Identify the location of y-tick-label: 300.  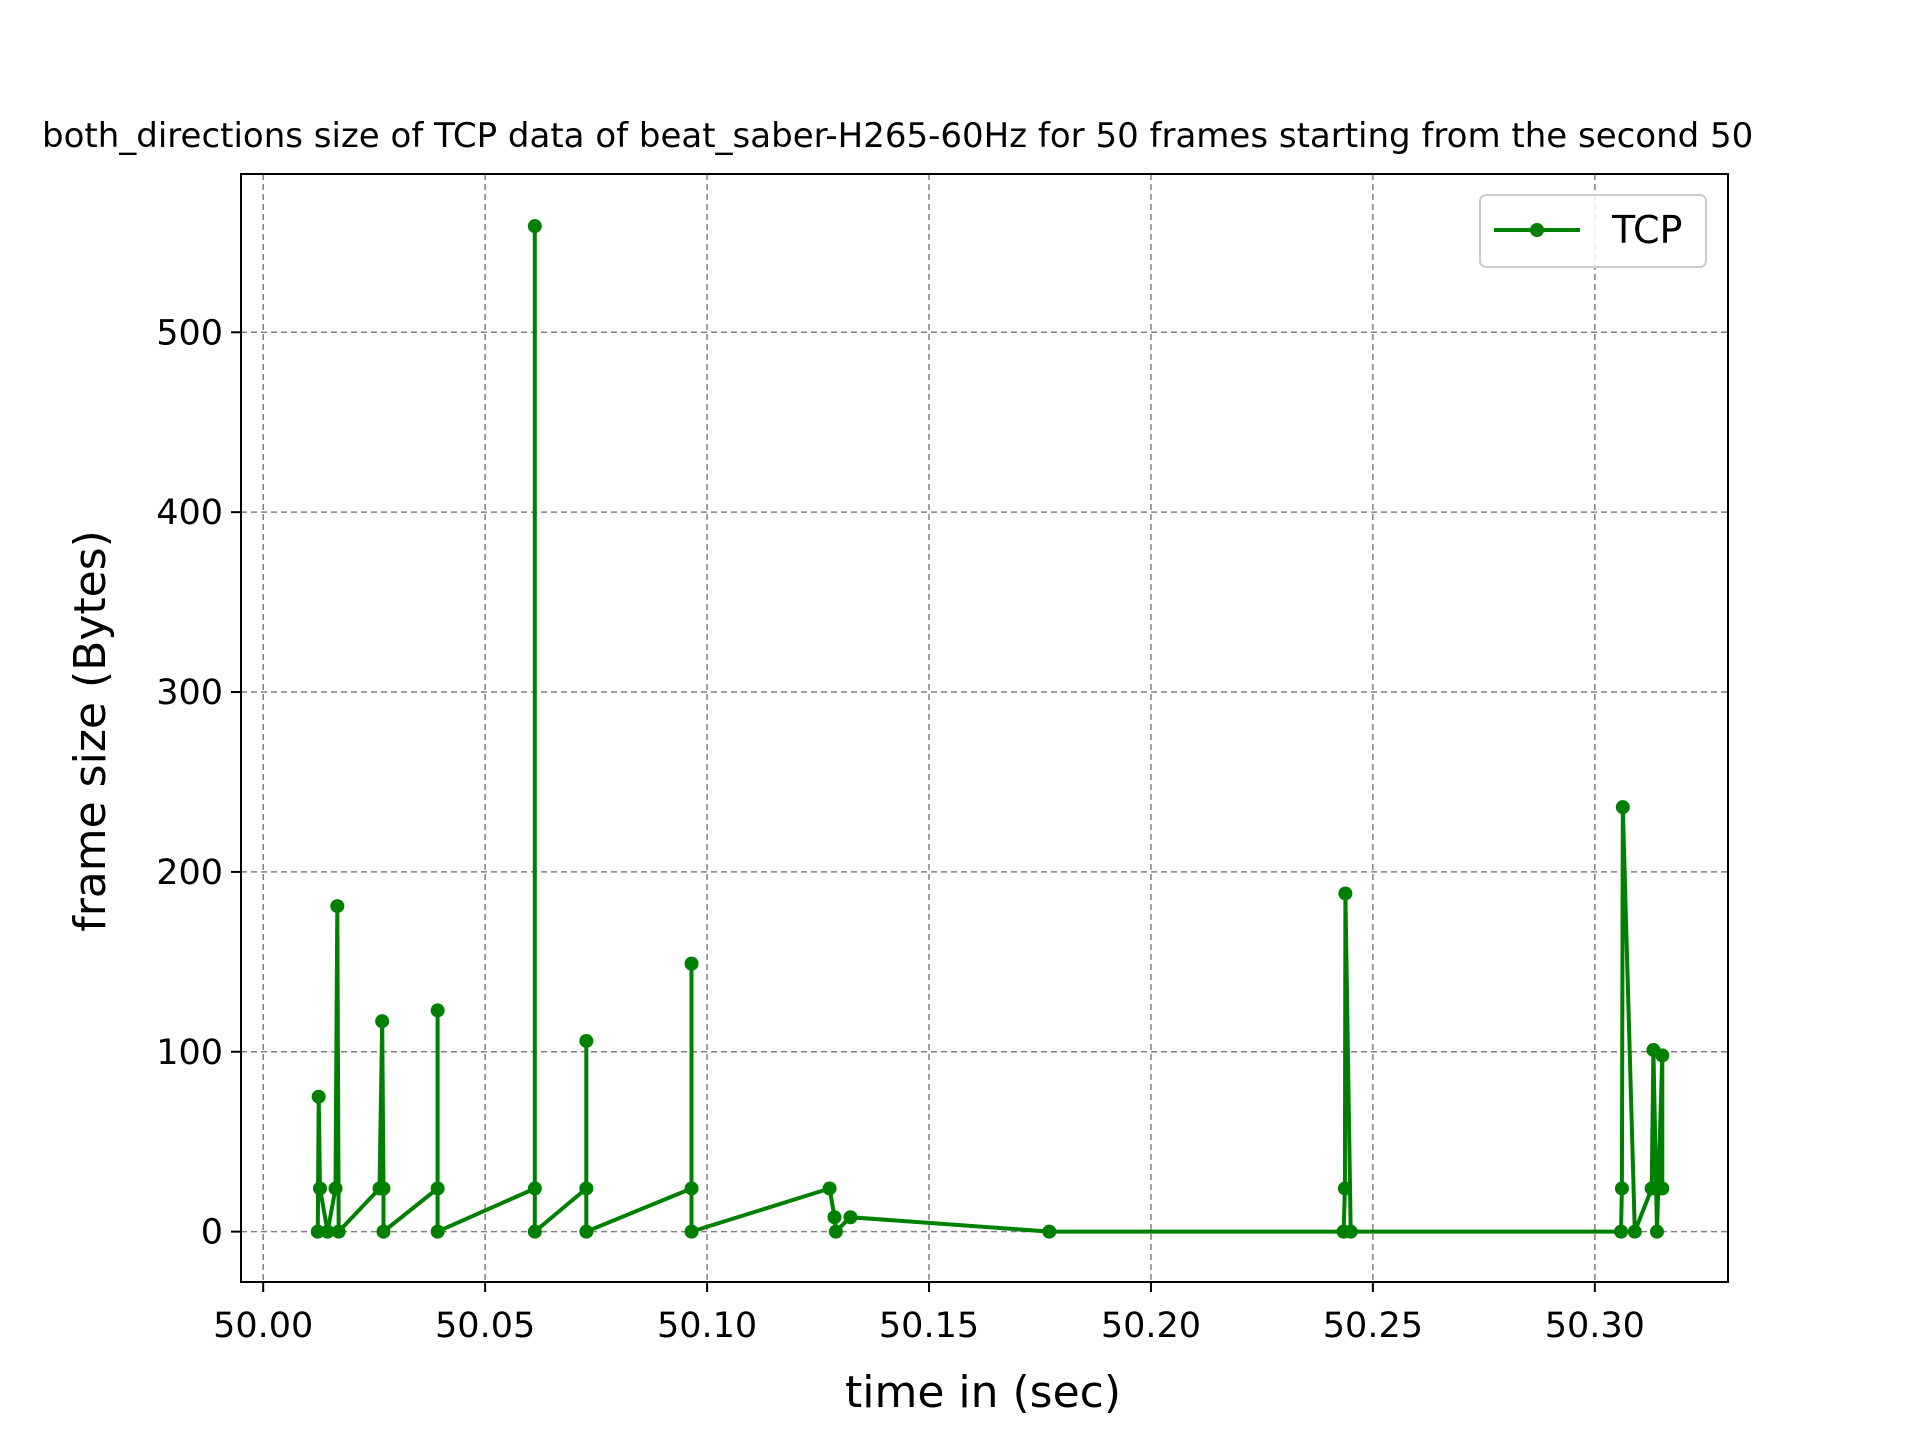
(189, 693).